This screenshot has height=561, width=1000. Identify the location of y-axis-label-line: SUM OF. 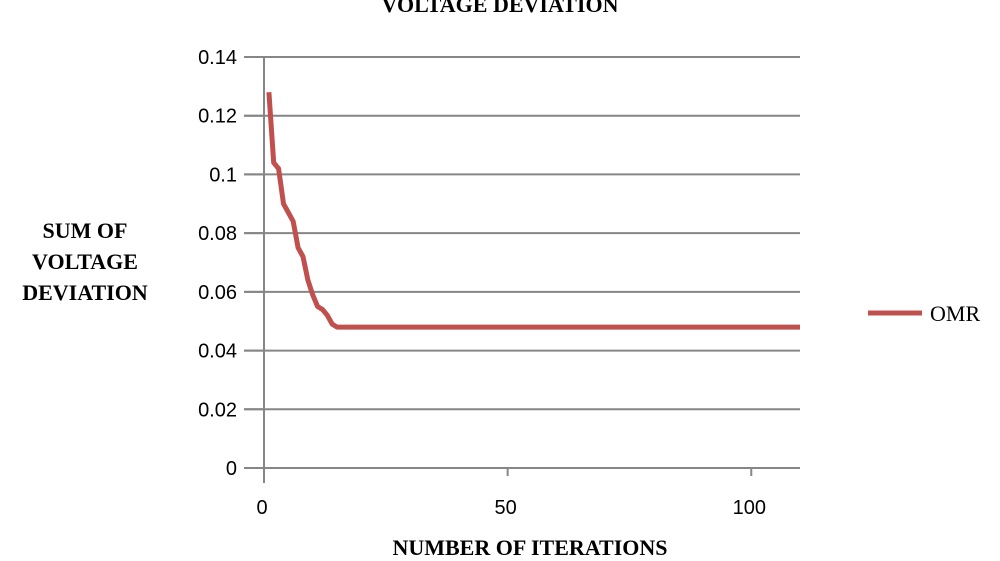
(85, 230).